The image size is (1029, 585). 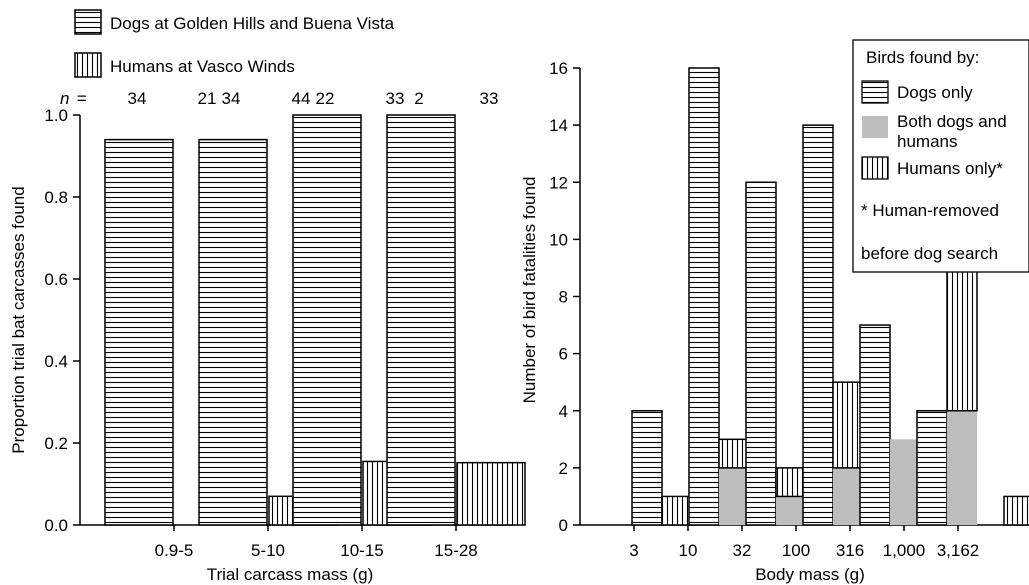 What do you see at coordinates (174, 550) in the screenshot?
I see `left-x-tick-label: 0.9-5` at bounding box center [174, 550].